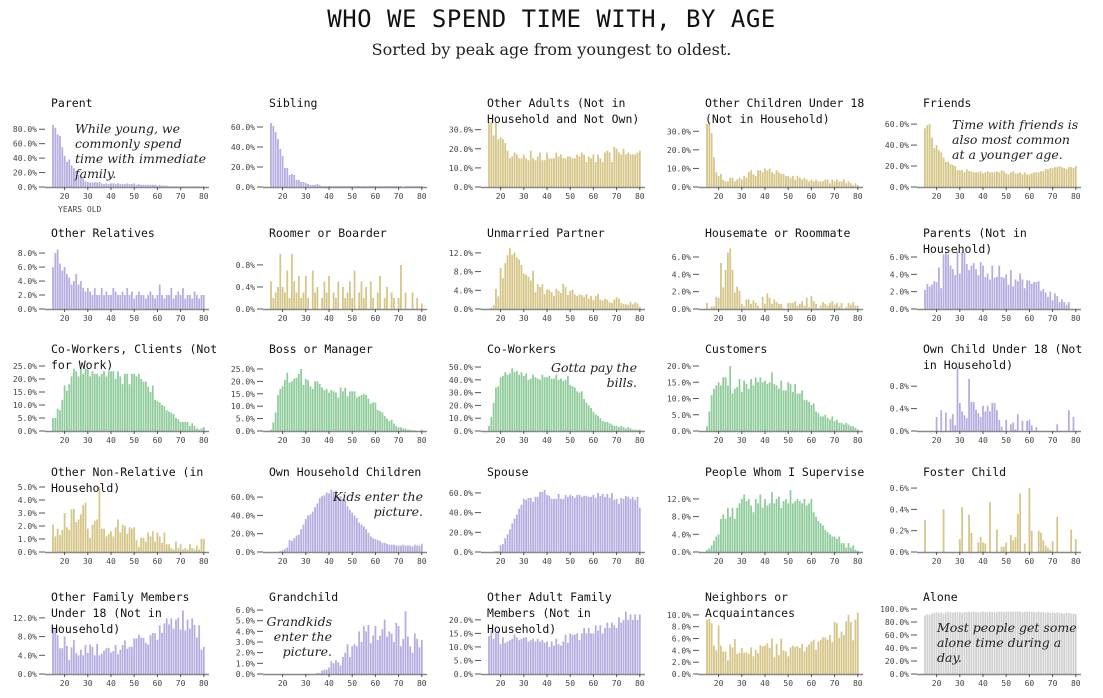  I want to click on y-tick-label: 6.0%, so click(899, 257).